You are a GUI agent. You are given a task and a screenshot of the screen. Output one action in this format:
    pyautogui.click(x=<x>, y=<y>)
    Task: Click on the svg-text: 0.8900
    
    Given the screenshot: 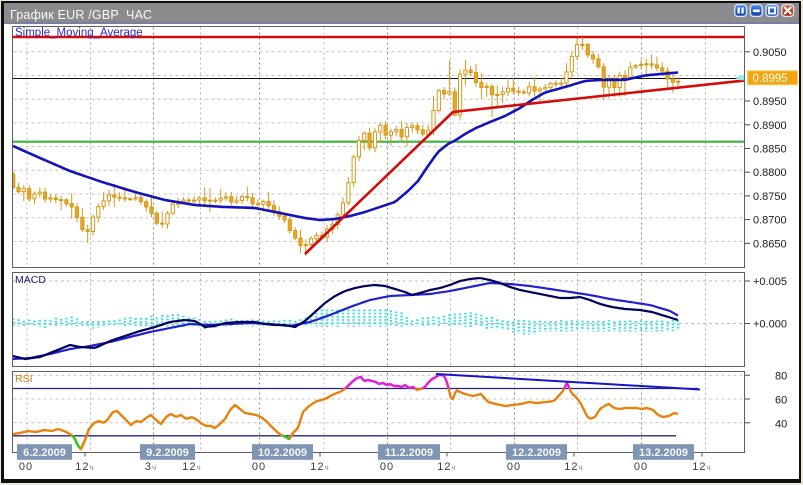 What is the action you would take?
    pyautogui.click(x=770, y=126)
    